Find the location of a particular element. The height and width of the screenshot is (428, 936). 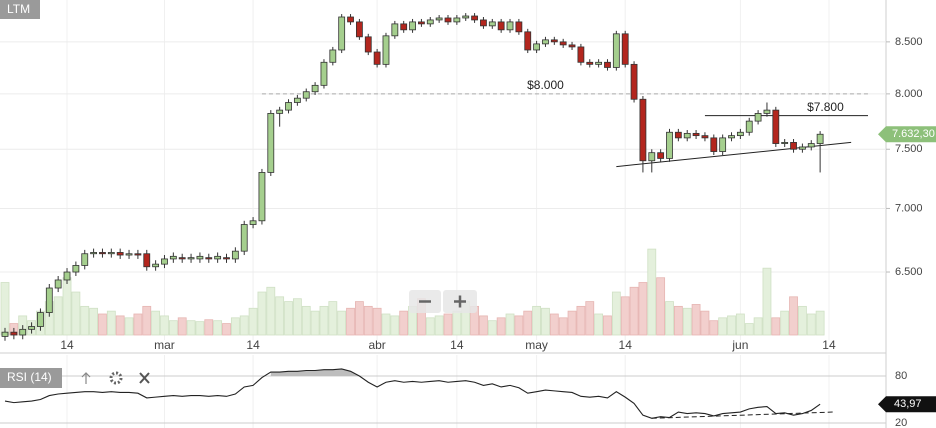

y-tick-label: 8.500 is located at coordinates (909, 42).